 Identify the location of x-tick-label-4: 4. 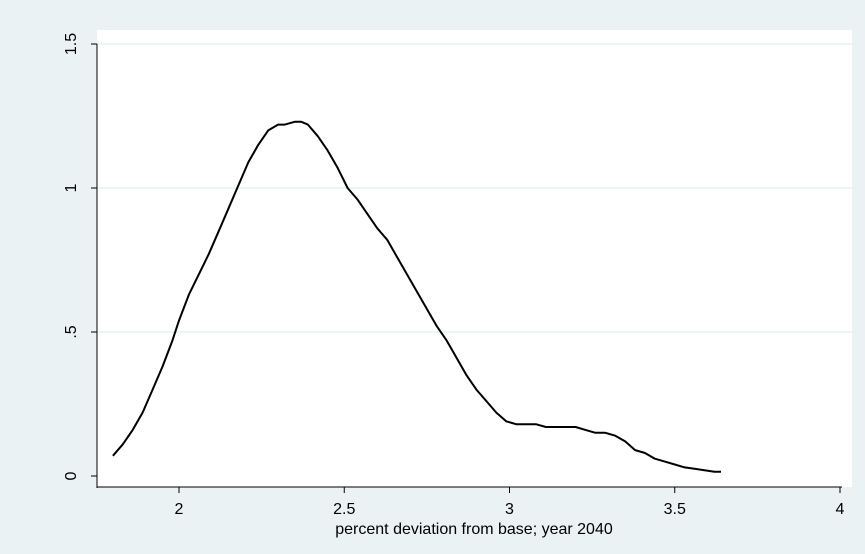
(840, 509).